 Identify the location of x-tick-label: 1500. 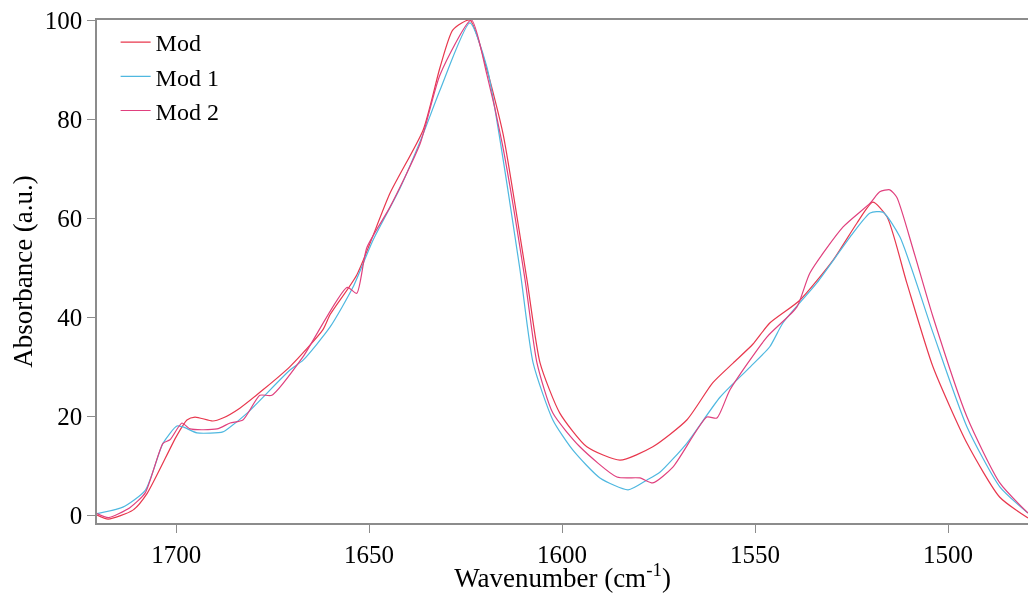
(948, 554).